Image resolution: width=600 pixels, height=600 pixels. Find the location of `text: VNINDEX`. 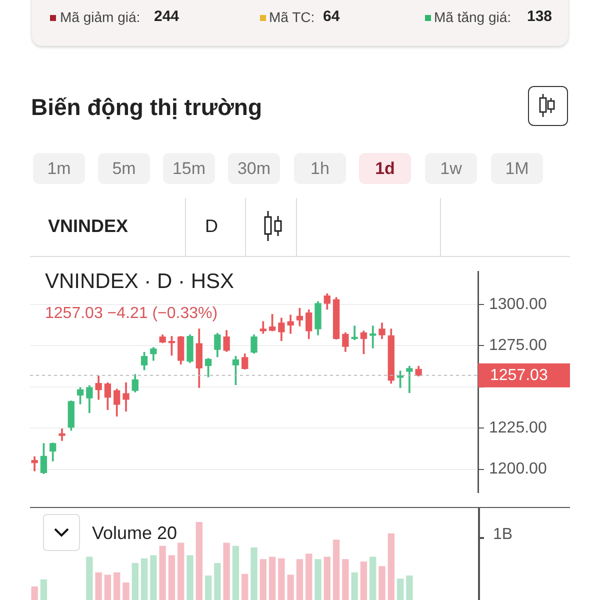

text: VNINDEX is located at coordinates (88, 226).